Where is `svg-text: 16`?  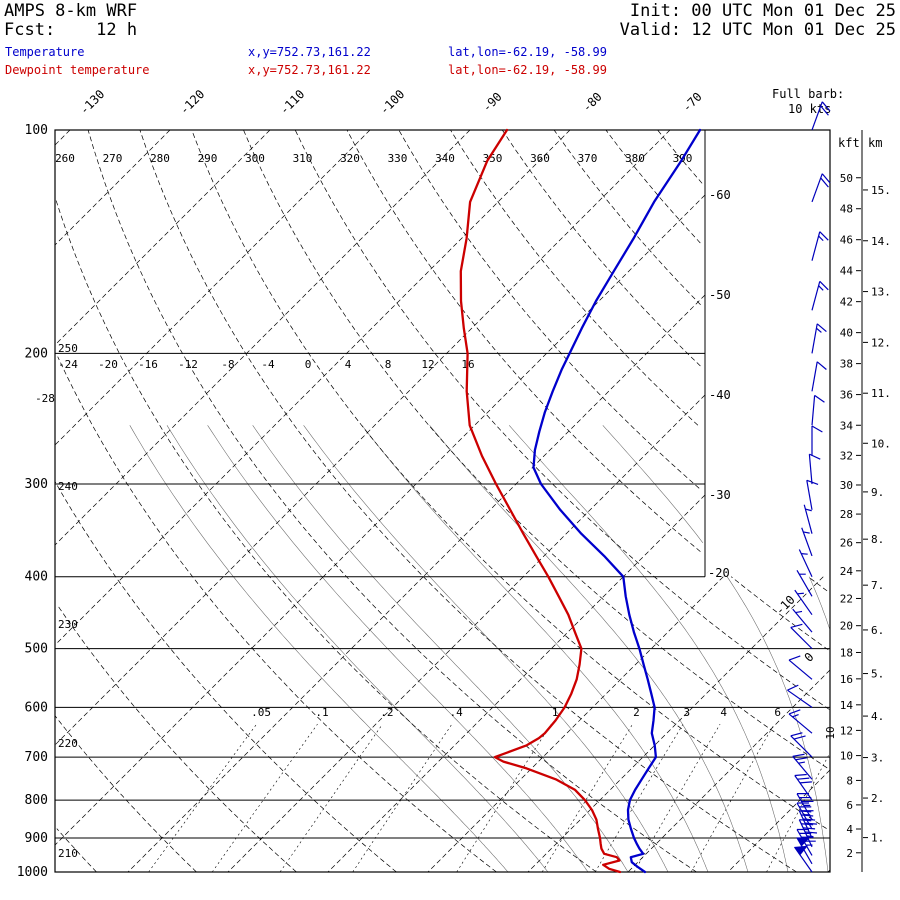
svg-text: 16 is located at coordinates (846, 679).